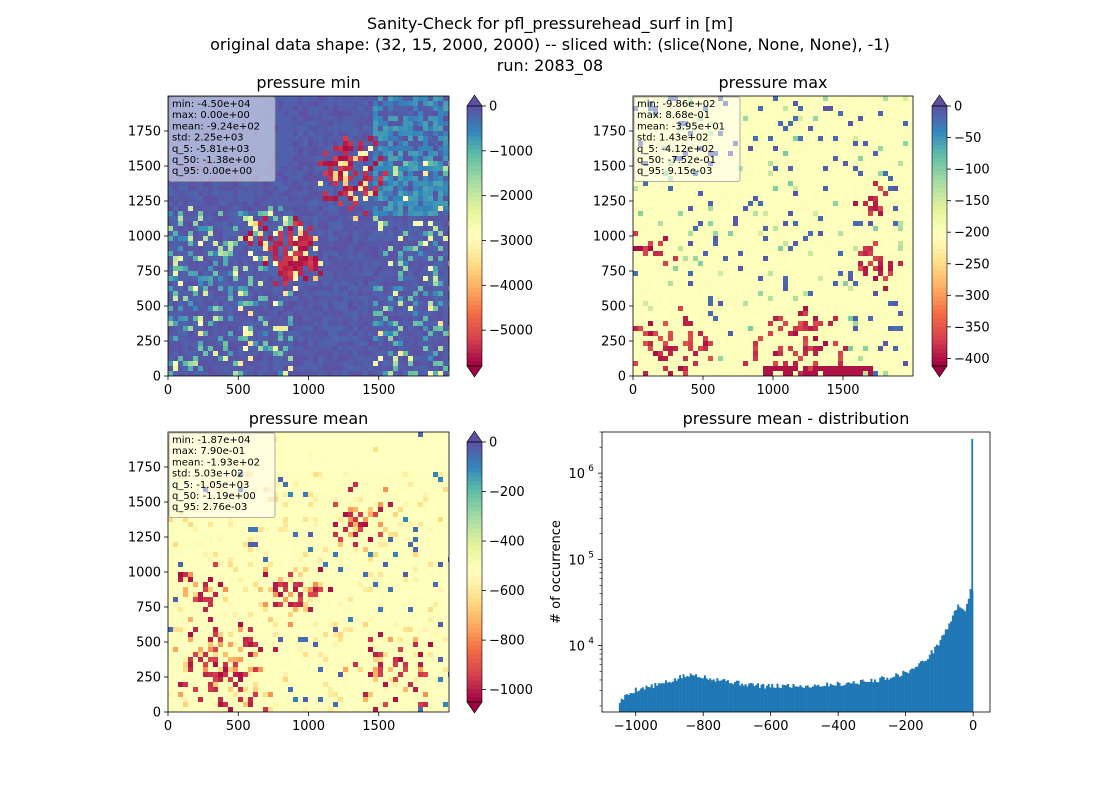 Image resolution: width=1100 pixels, height=800 pixels. I want to click on colorbar-tick-label: −350, so click(972, 327).